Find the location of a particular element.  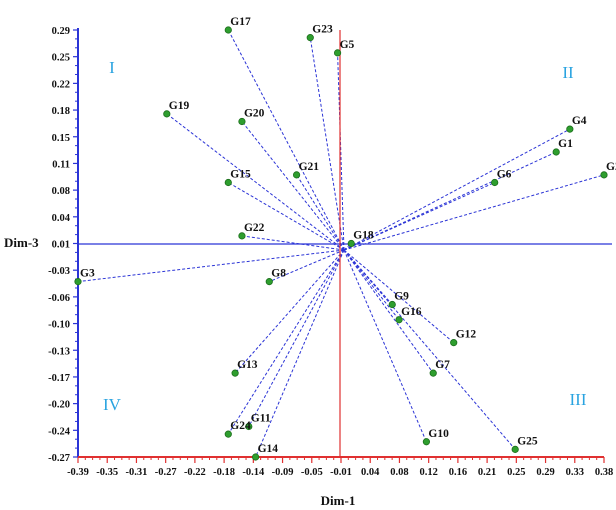

y-tick-label: -0.13 is located at coordinates (59, 351).